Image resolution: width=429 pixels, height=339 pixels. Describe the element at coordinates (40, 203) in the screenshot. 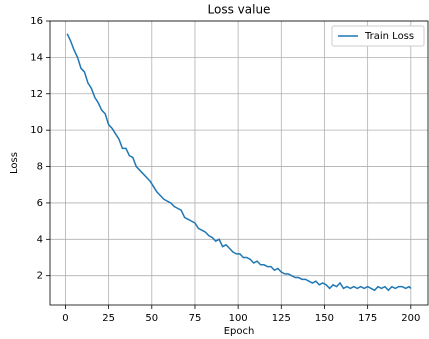

I see `y-tick-label: 6` at that location.